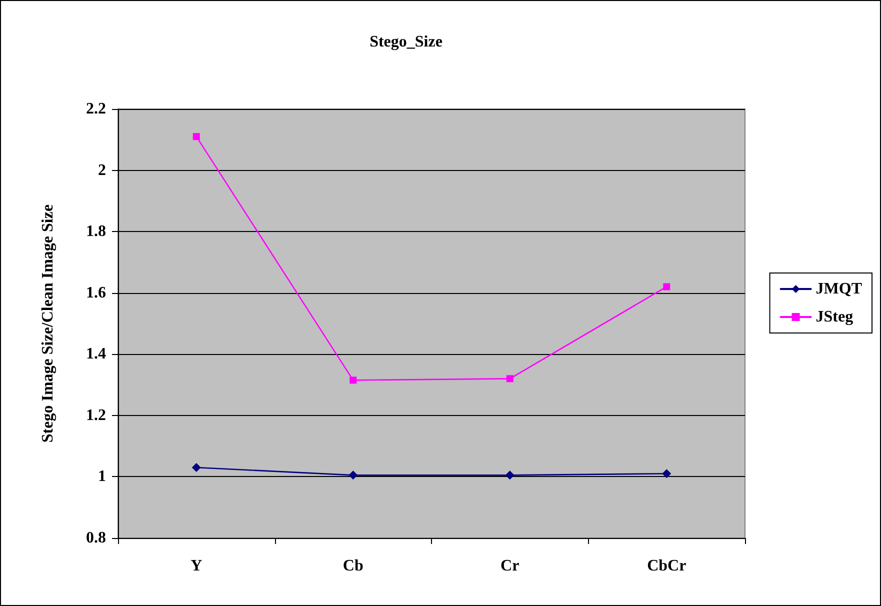 Image resolution: width=881 pixels, height=606 pixels. What do you see at coordinates (96, 231) in the screenshot?
I see `y-tick-label: 1.8` at bounding box center [96, 231].